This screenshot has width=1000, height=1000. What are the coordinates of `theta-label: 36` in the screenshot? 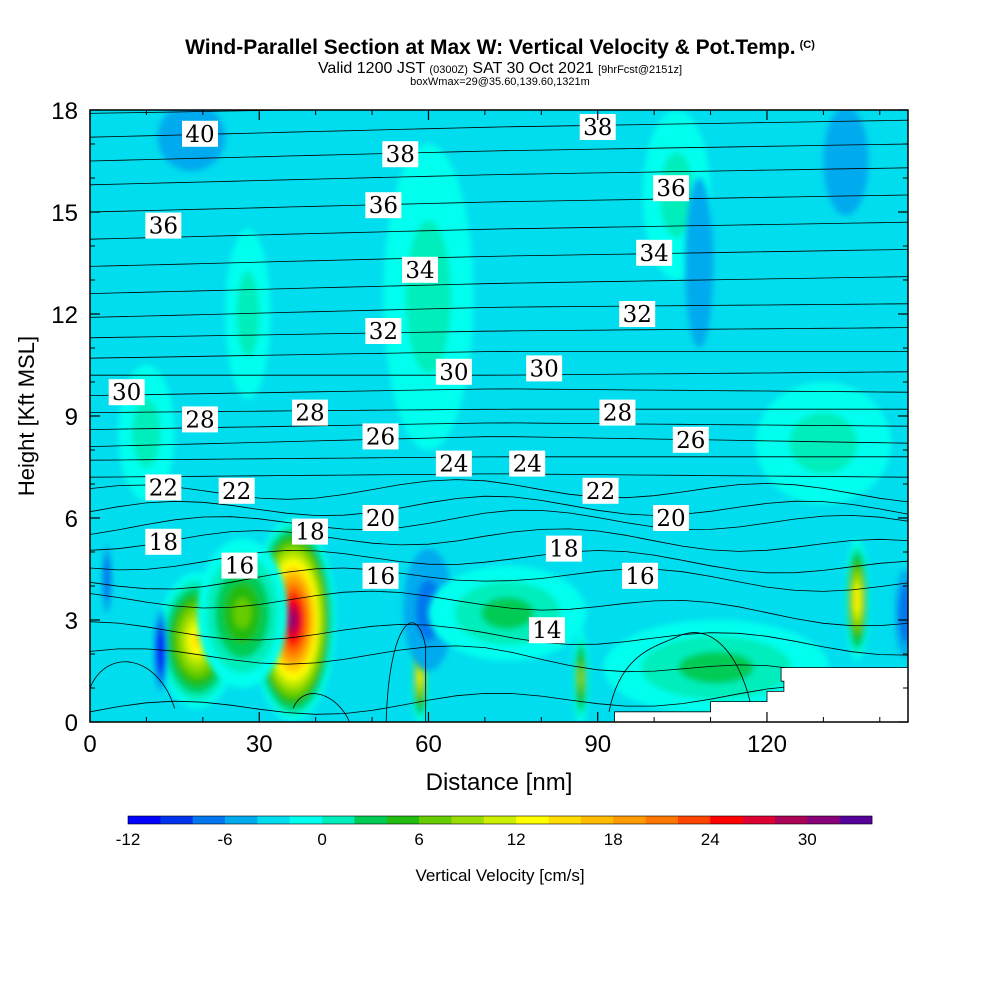 It's located at (671, 188).